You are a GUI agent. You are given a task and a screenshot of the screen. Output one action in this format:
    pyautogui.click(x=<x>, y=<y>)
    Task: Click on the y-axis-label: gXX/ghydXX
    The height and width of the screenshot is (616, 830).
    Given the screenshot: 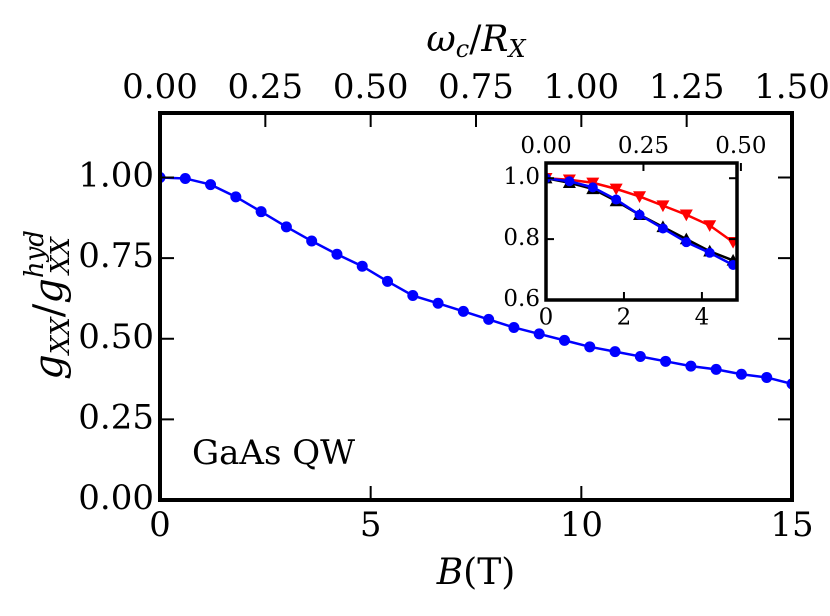 What is the action you would take?
    pyautogui.click(x=48, y=305)
    